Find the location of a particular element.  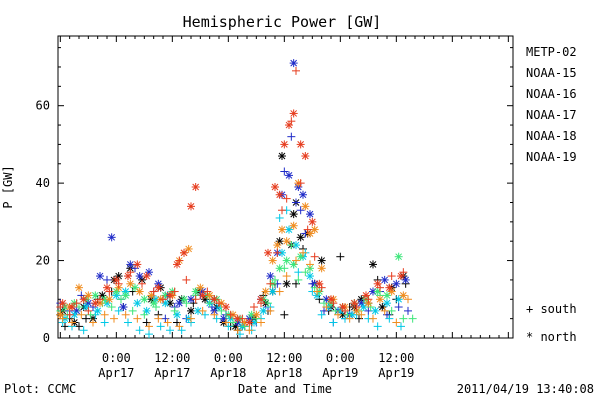

legend-entry: NOAA-17 is located at coordinates (551, 115).